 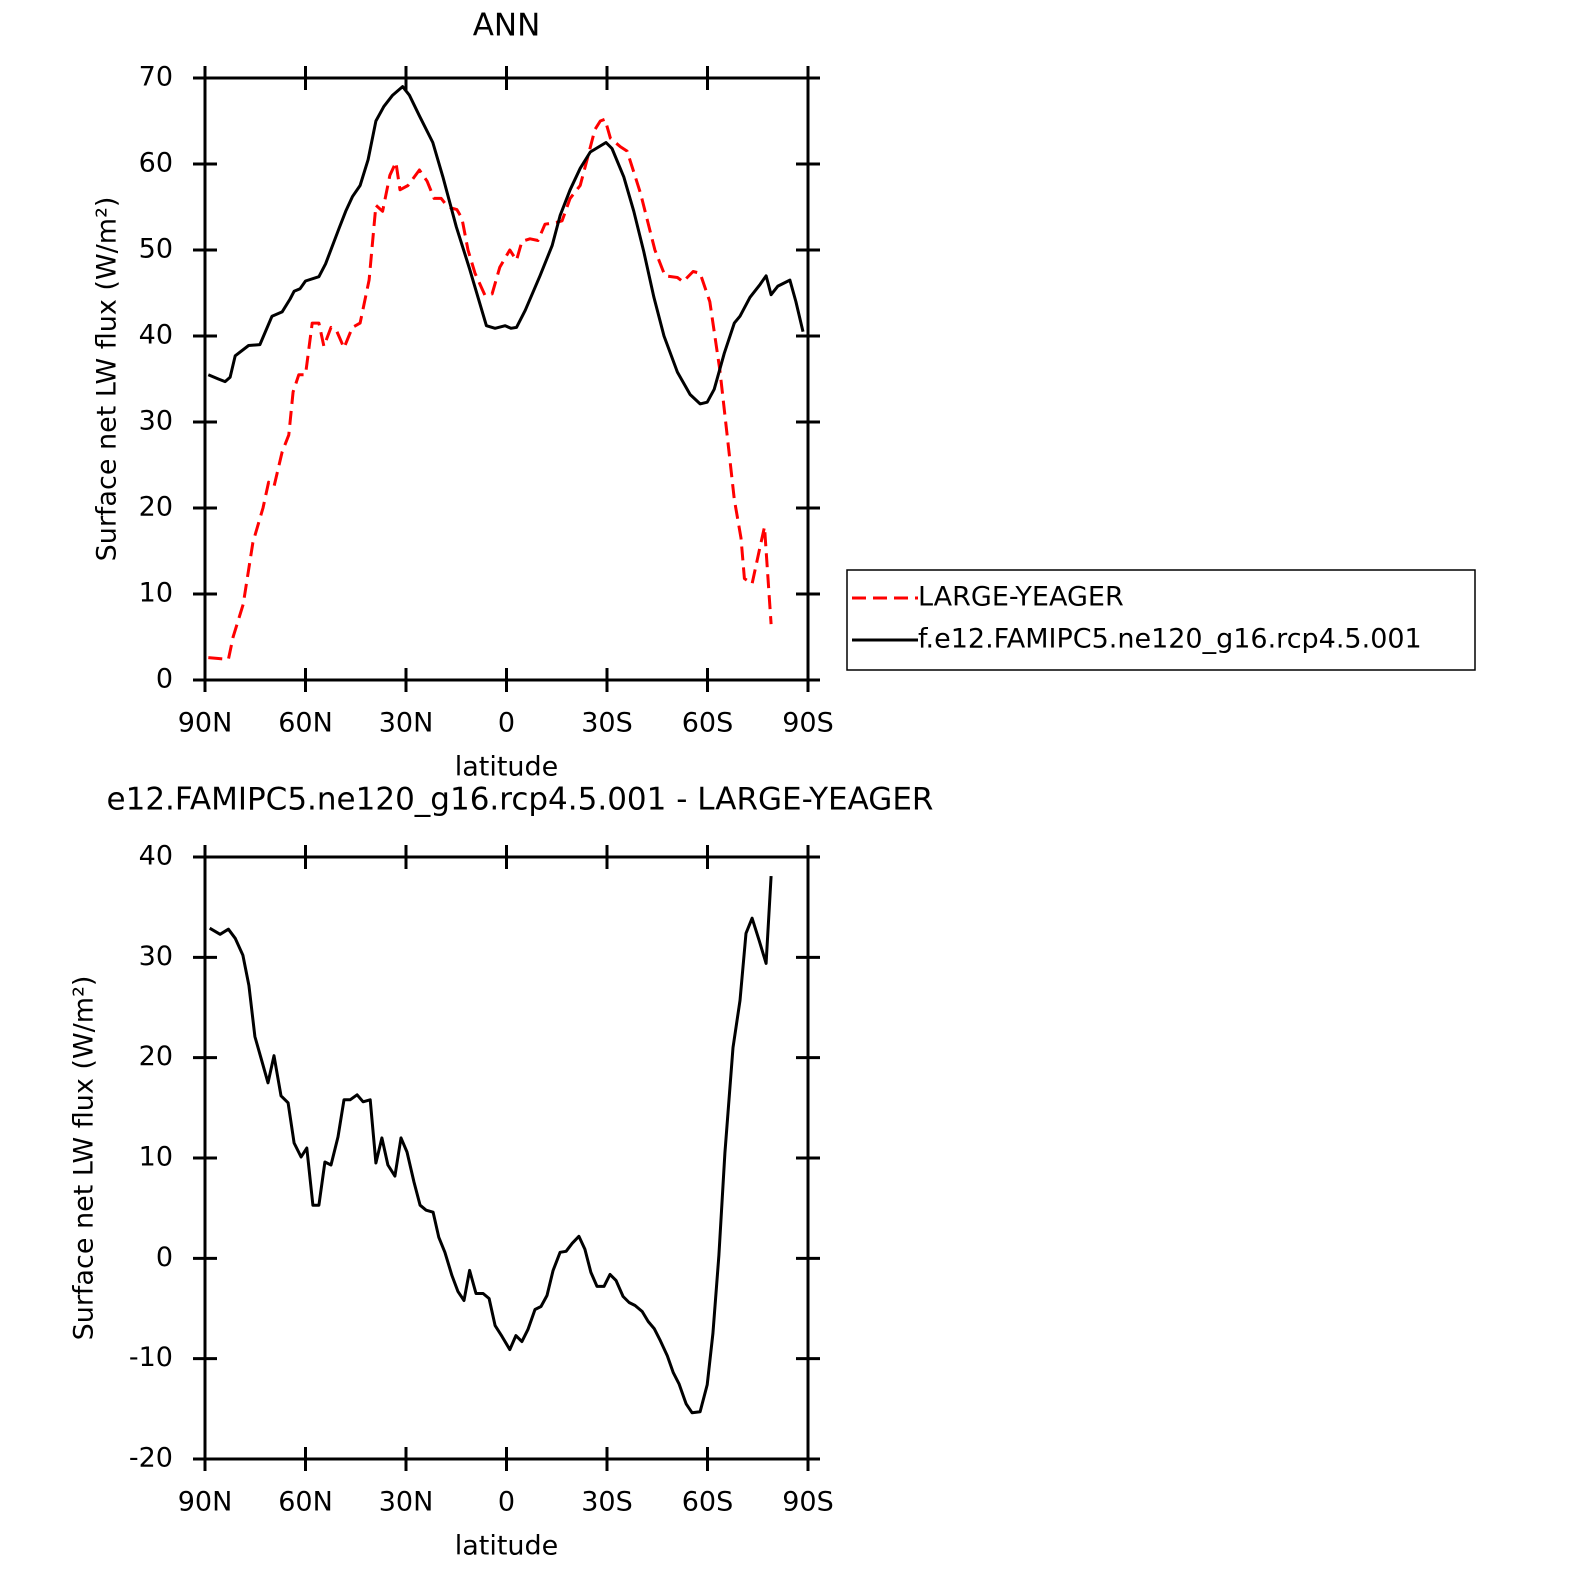 What do you see at coordinates (1161, 620) in the screenshot?
I see `legend-box` at bounding box center [1161, 620].